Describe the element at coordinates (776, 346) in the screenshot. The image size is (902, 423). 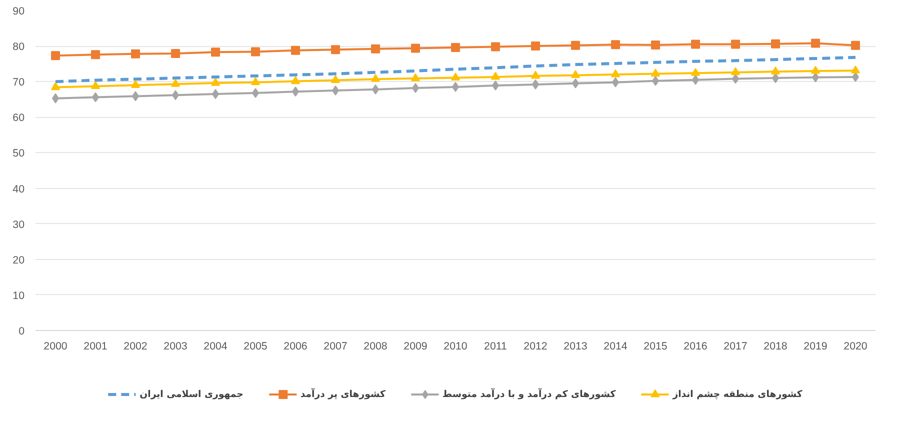
I see `x-tick-label: 2018` at that location.